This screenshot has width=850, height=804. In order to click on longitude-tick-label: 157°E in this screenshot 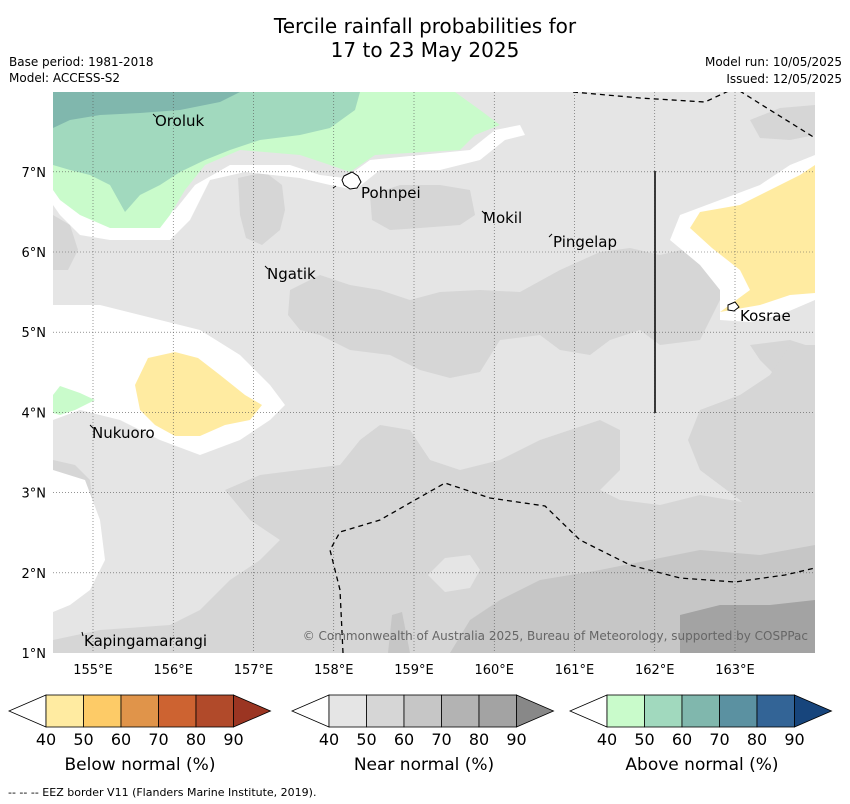, I will do `click(254, 670)`.